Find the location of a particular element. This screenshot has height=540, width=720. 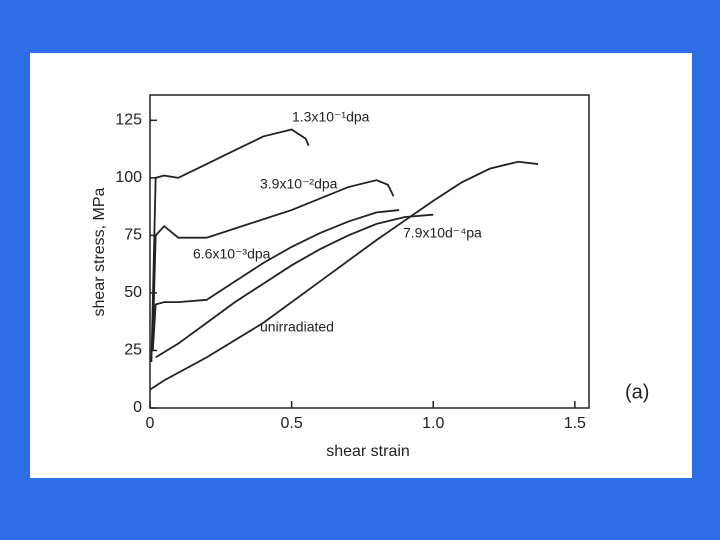

panel-label: (a) is located at coordinates (637, 392).